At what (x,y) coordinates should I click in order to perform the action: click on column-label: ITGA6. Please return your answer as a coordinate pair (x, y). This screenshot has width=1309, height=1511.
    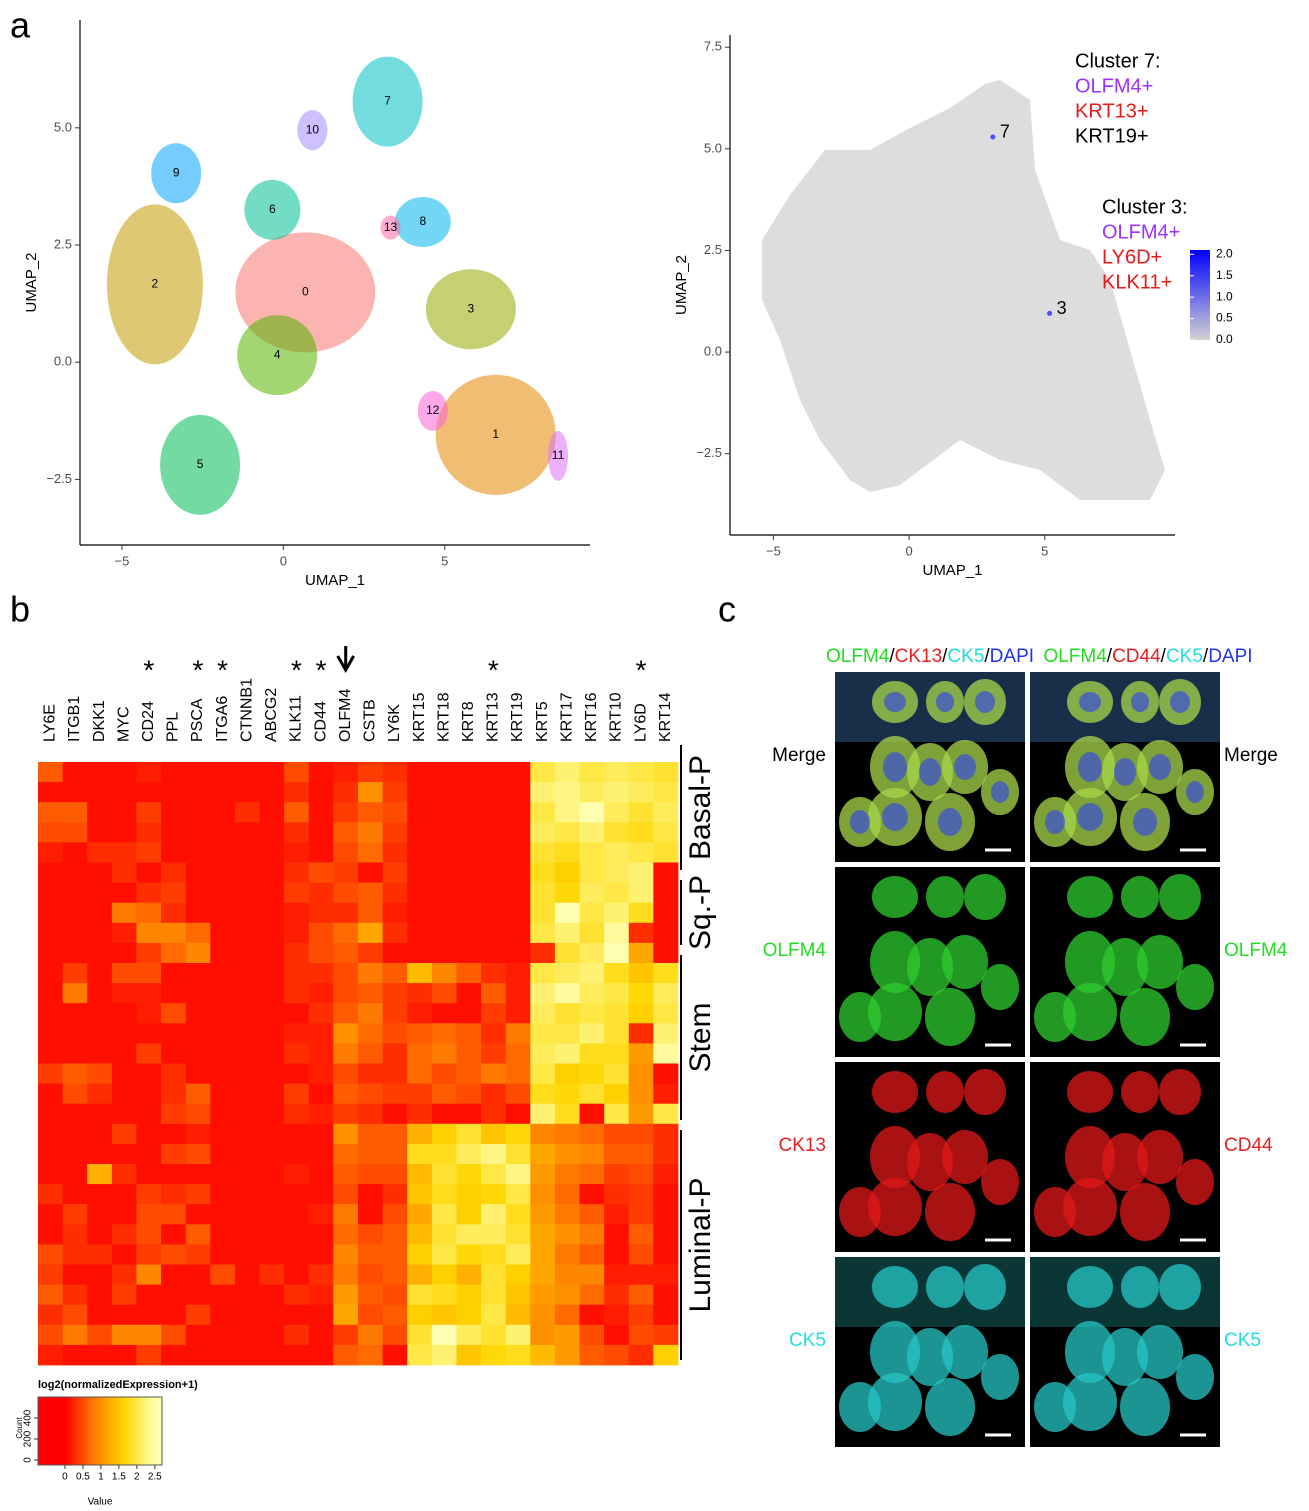
    Looking at the image, I should click on (222, 719).